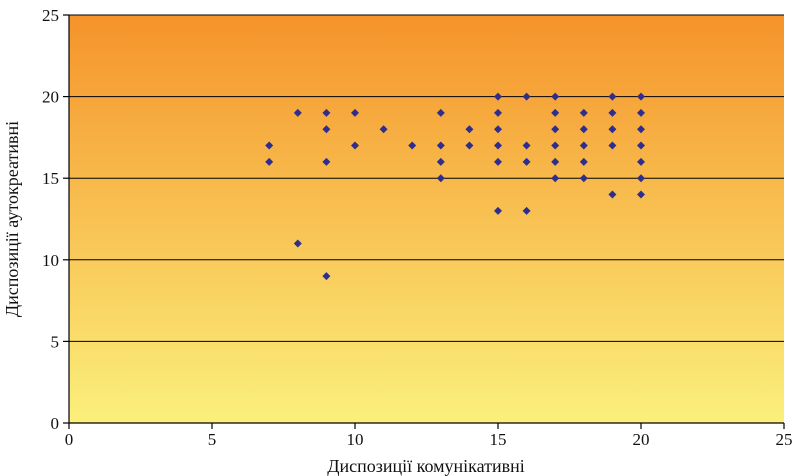  I want to click on x-axis-title: Диспозиції комунікативні, so click(426, 466).